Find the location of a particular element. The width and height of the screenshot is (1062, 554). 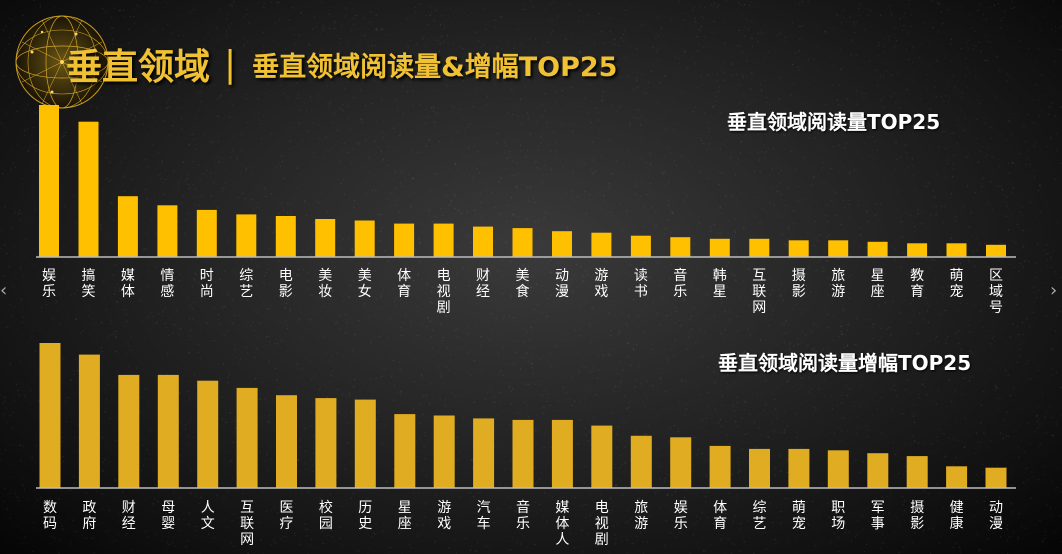

tick-label-情感: 情感 is located at coordinates (167, 284).